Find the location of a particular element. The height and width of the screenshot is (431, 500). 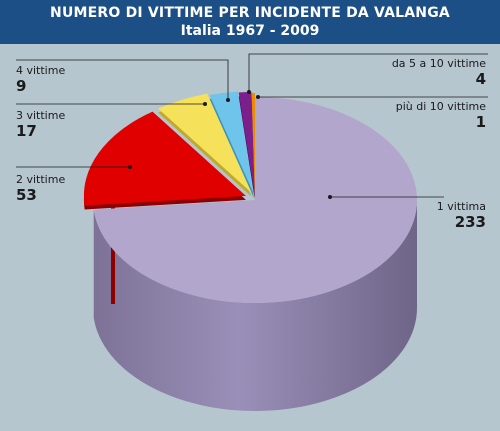

leader-dot-1-vittima is located at coordinates (330, 197).